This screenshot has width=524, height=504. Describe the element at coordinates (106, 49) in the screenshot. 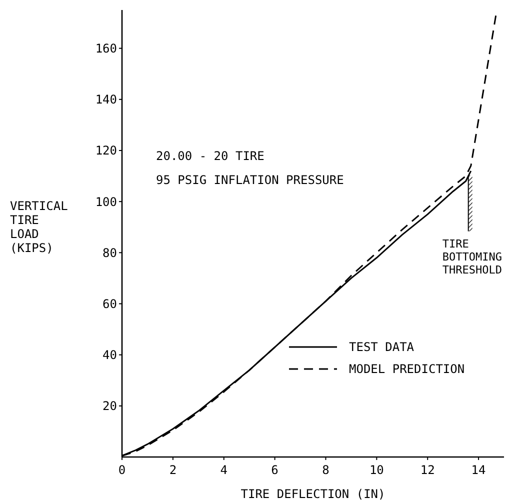

I see `y-tick-label: 160` at that location.